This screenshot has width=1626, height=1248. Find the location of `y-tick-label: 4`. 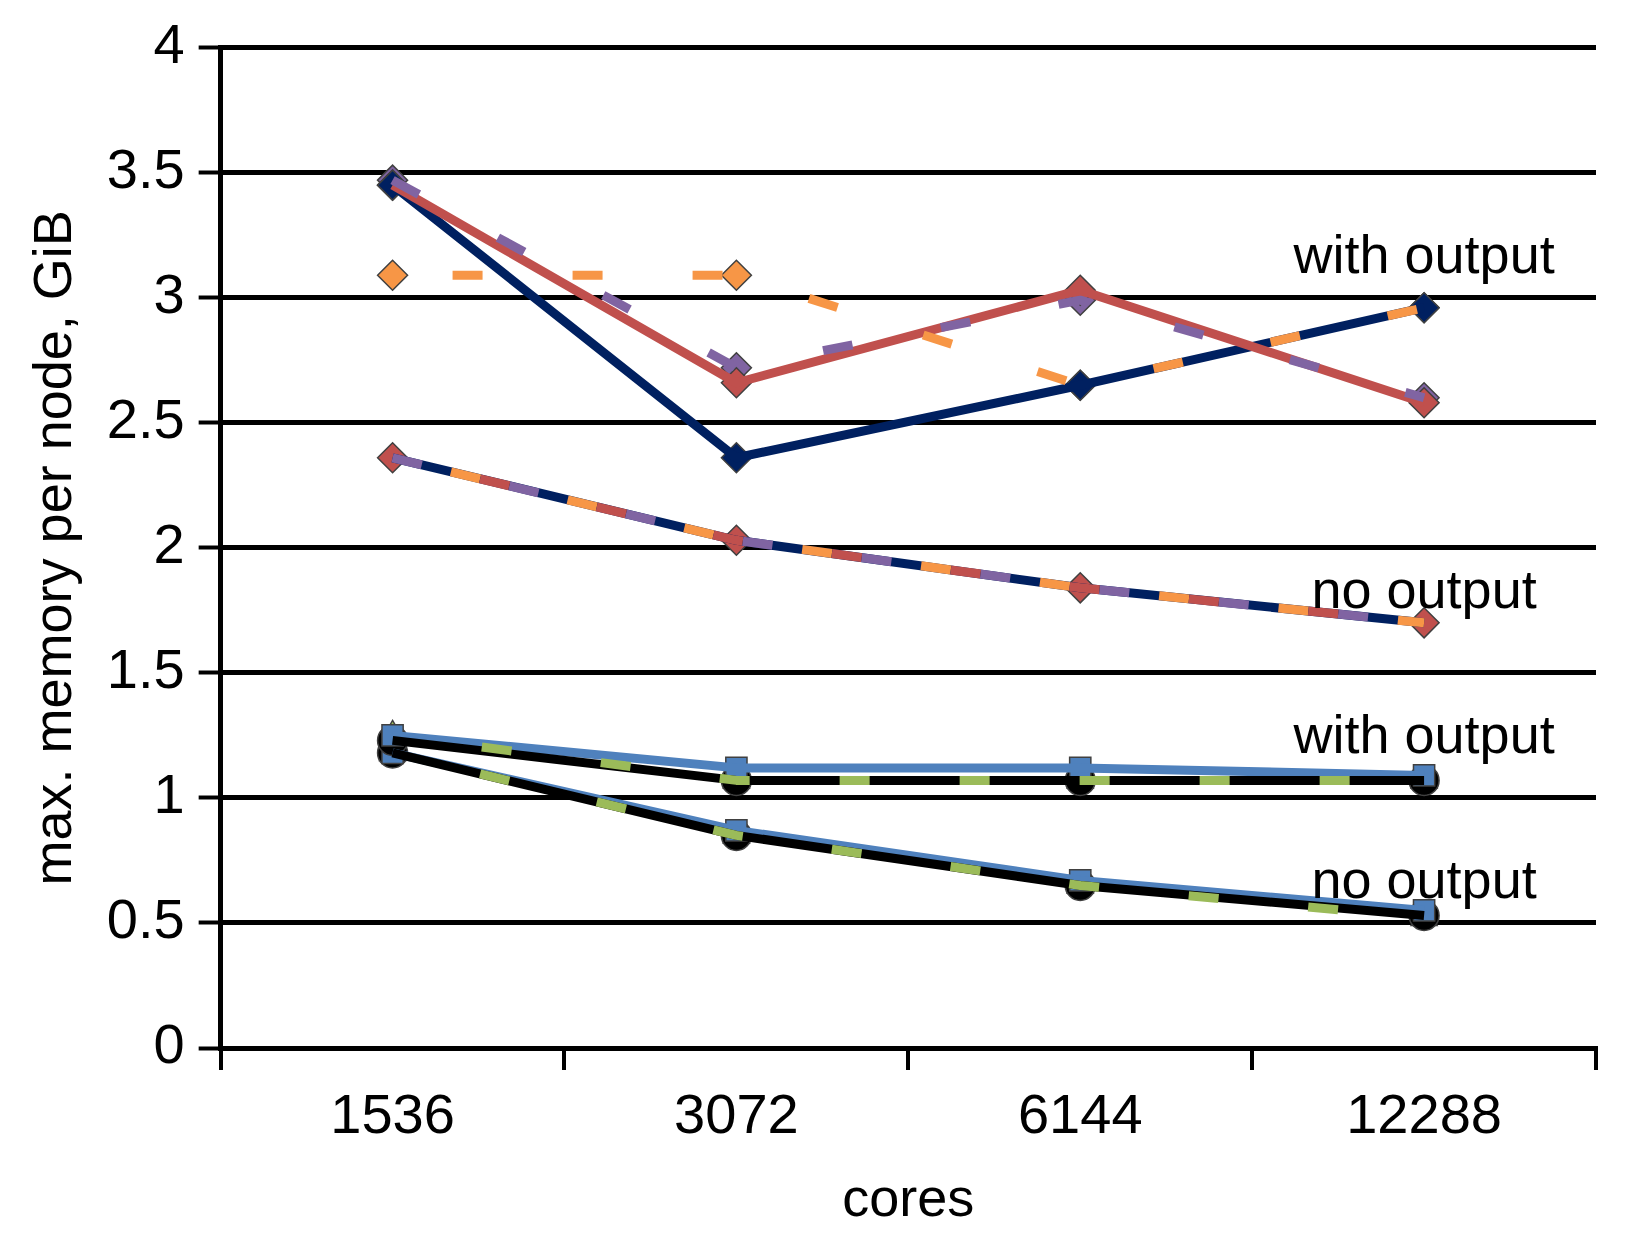

y-tick-label: 4 is located at coordinates (169, 44).